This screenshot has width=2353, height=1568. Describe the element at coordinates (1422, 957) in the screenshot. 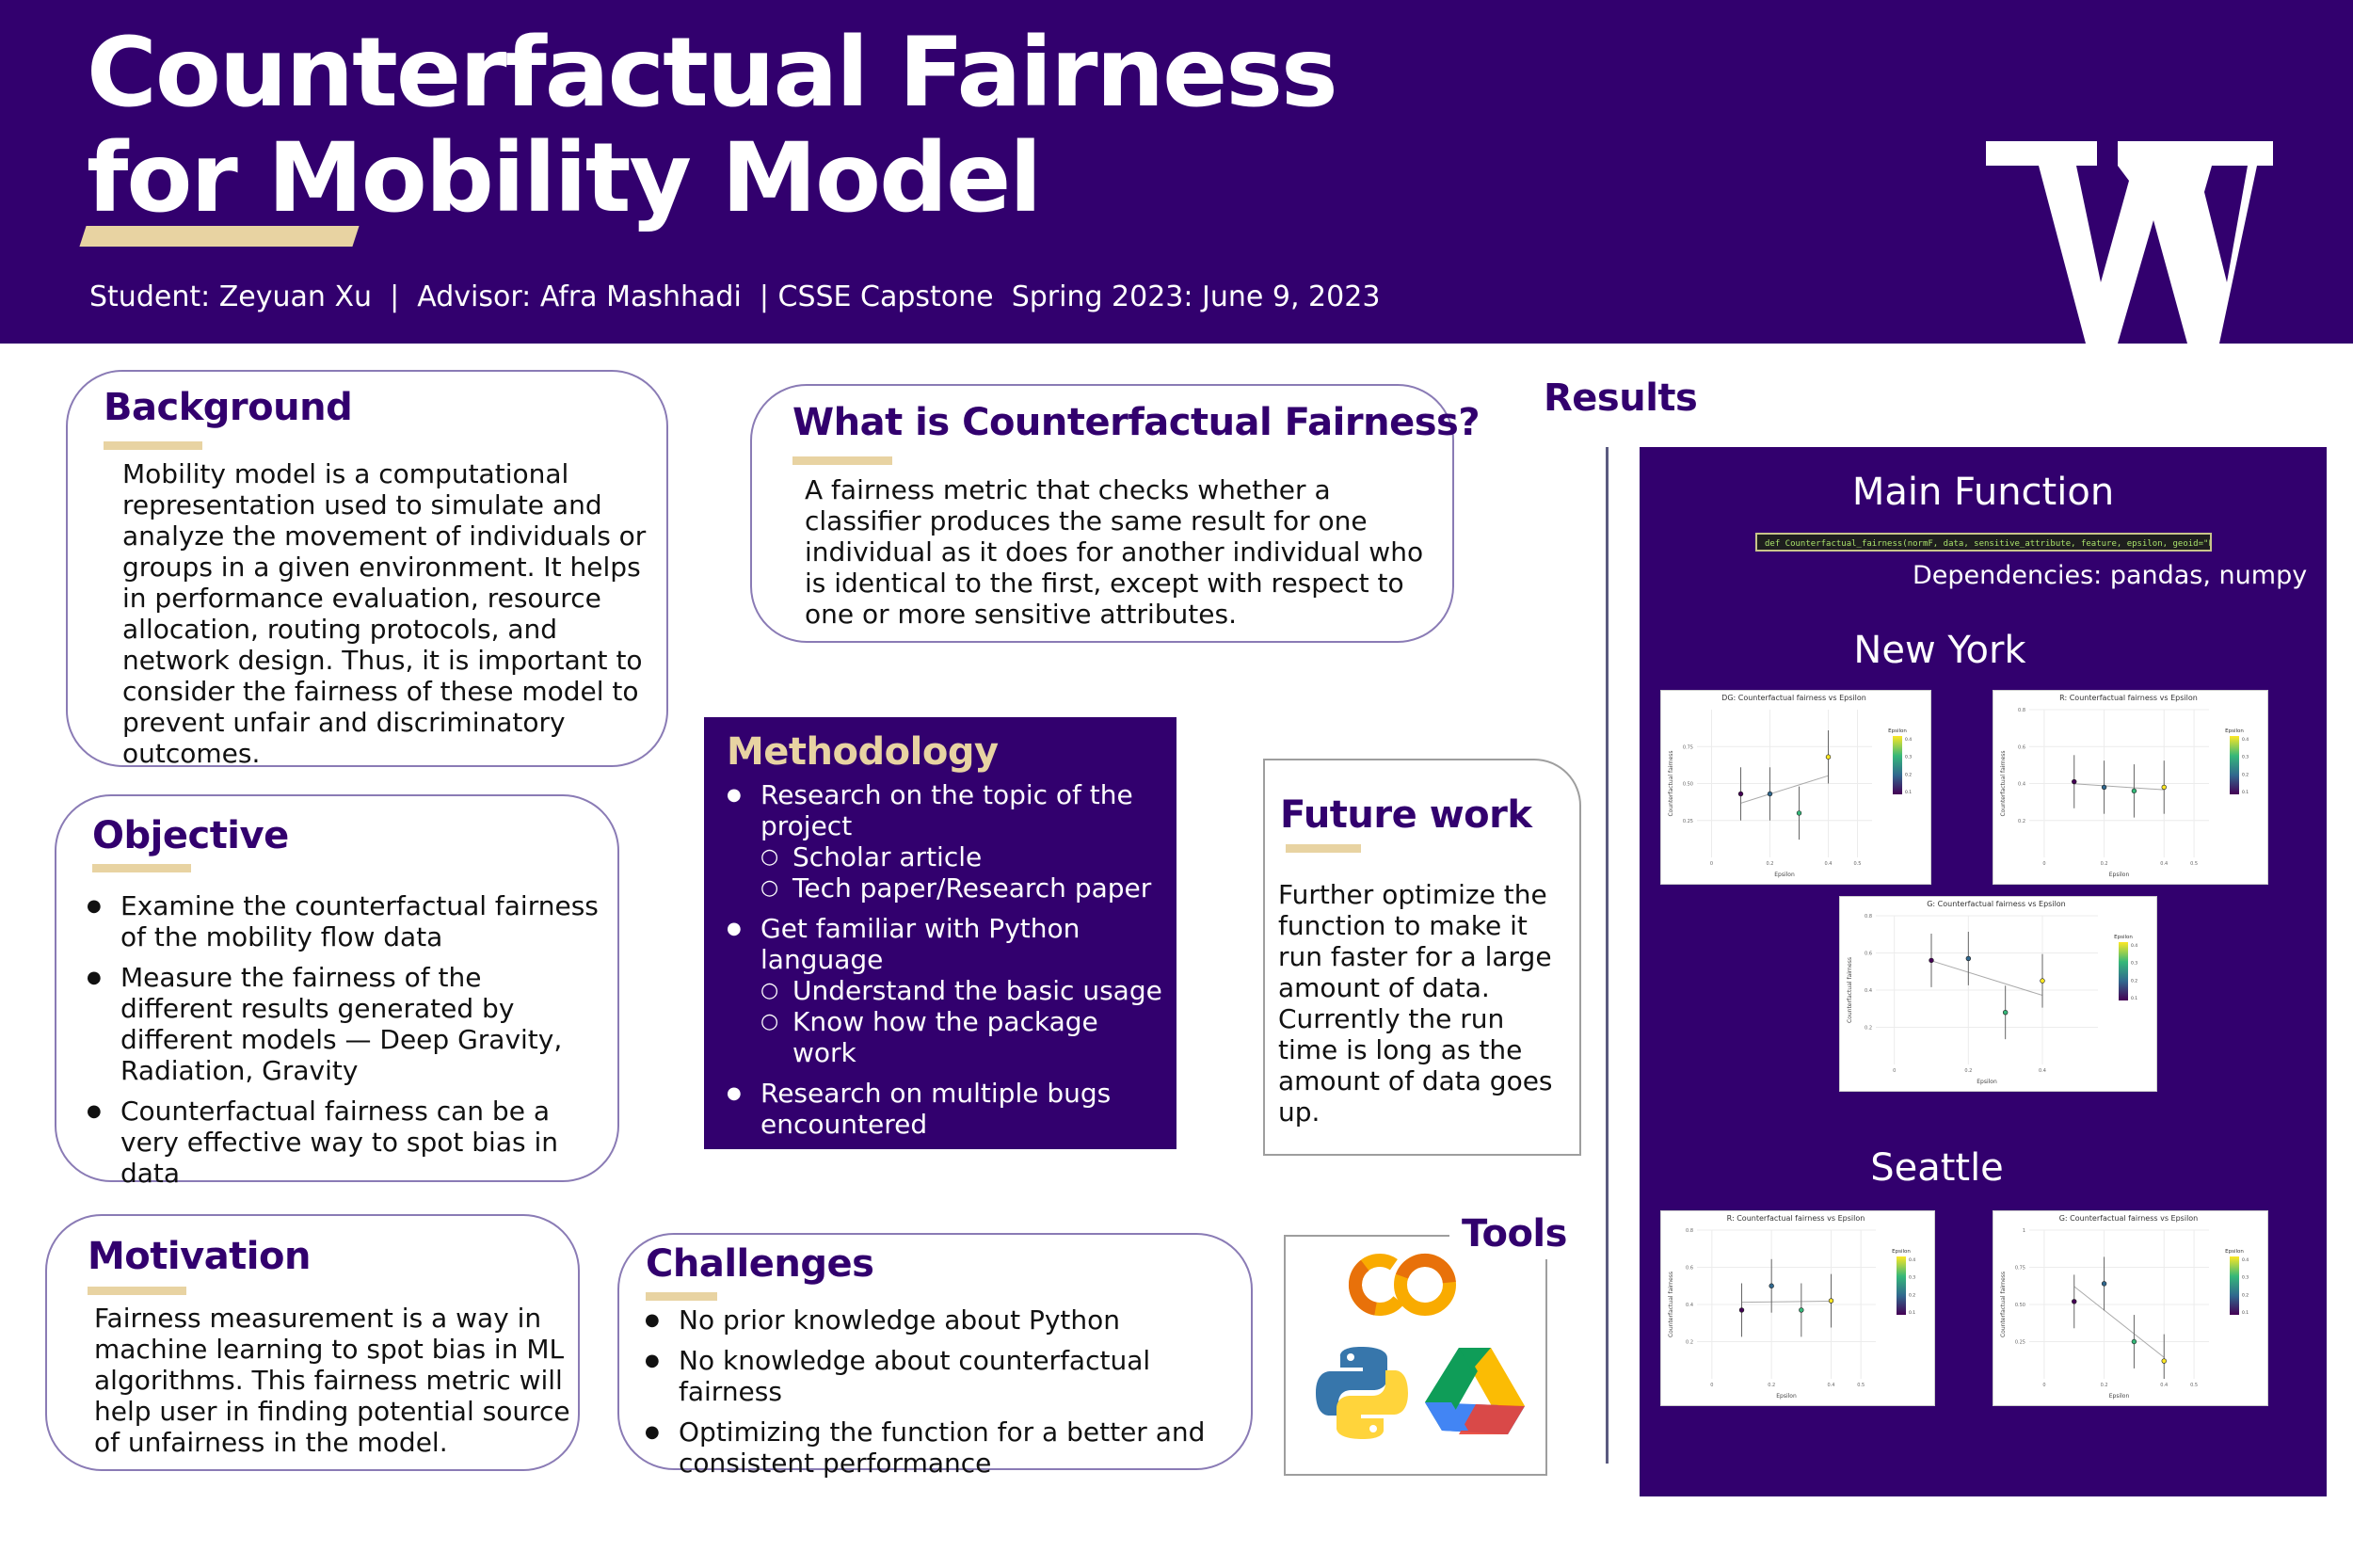

I see `future-work-panel` at that location.